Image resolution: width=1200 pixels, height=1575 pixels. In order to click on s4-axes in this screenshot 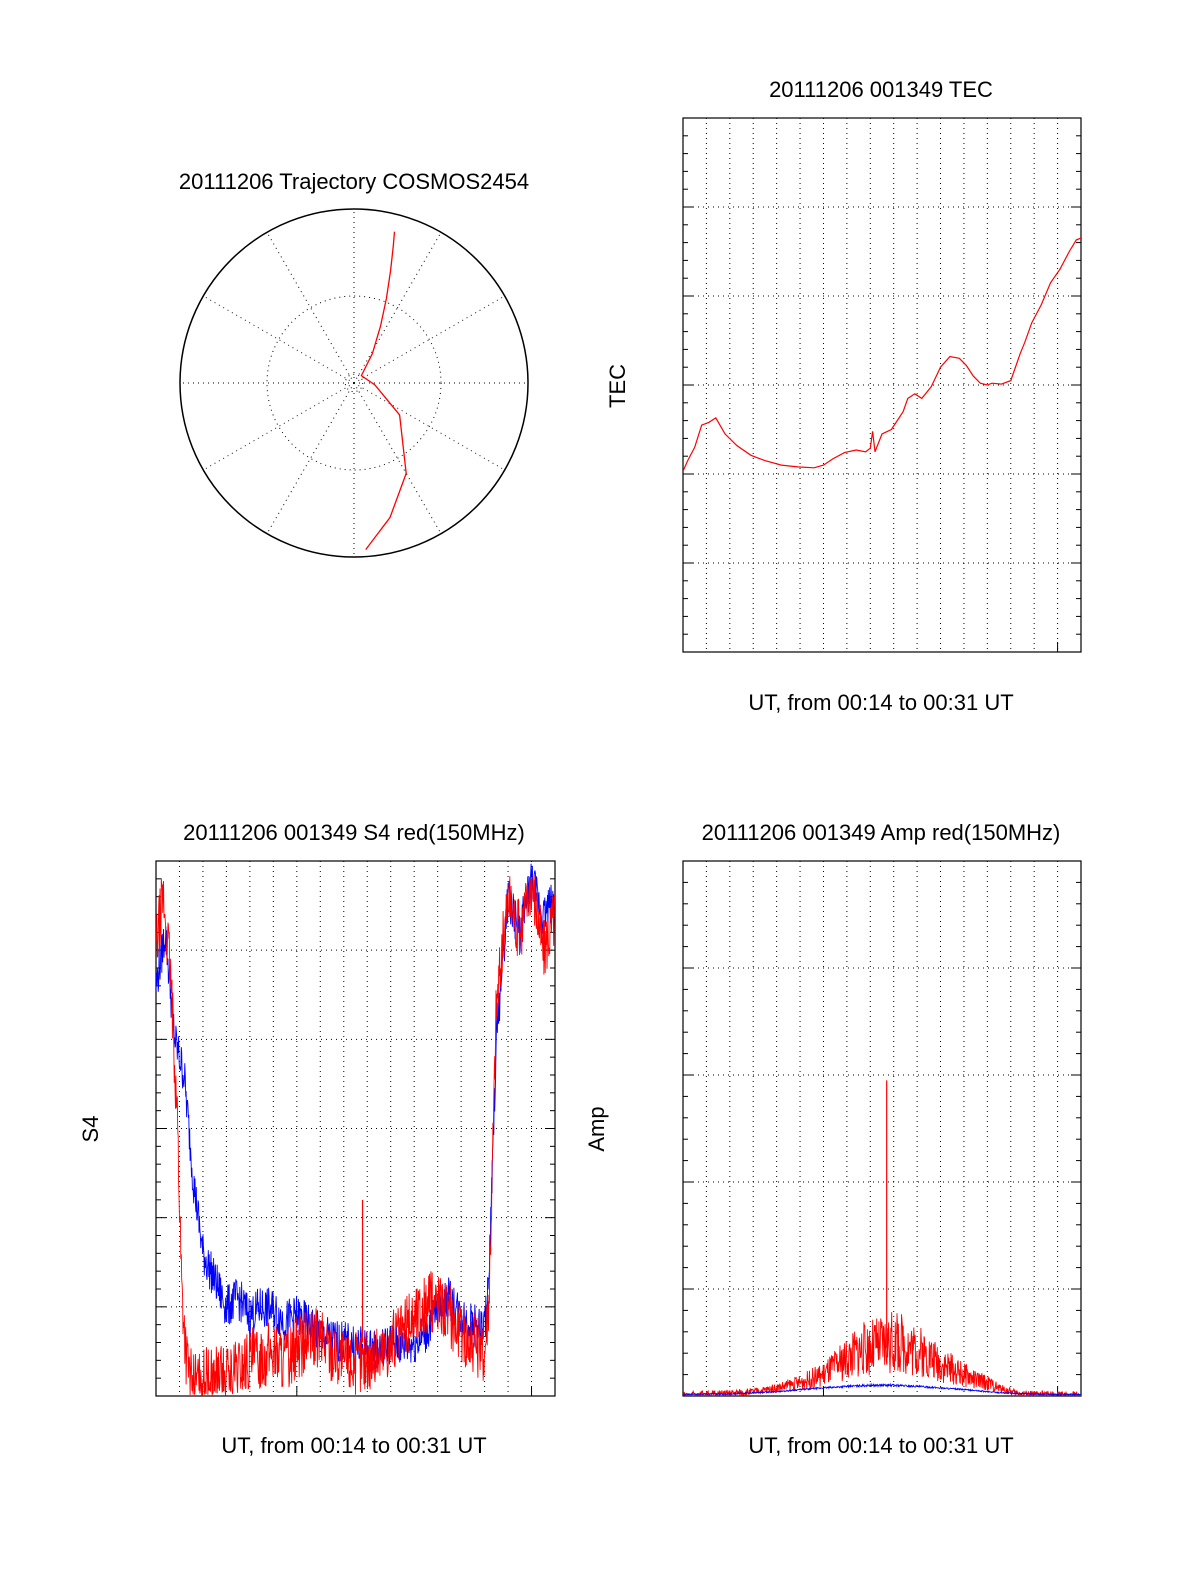, I will do `click(355, 1128)`.